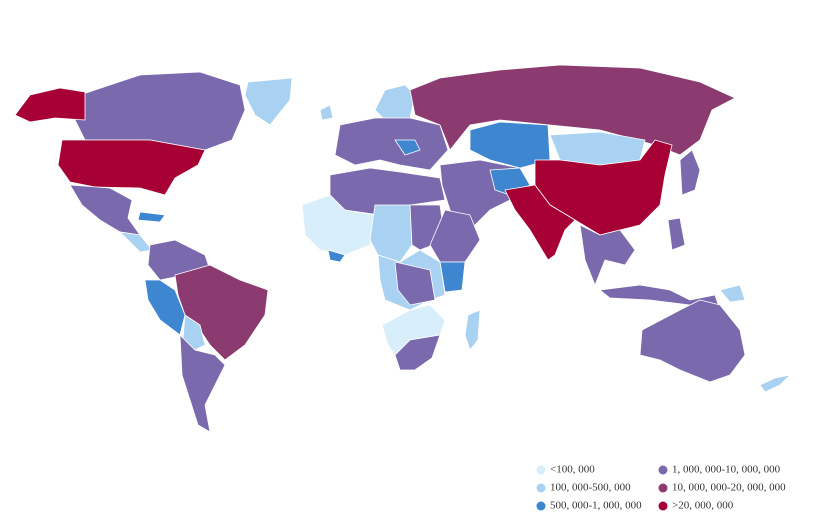 This screenshot has width=818, height=528. What do you see at coordinates (729, 488) in the screenshot?
I see `legend-label: 10, 000, 000-20, 000, 000` at bounding box center [729, 488].